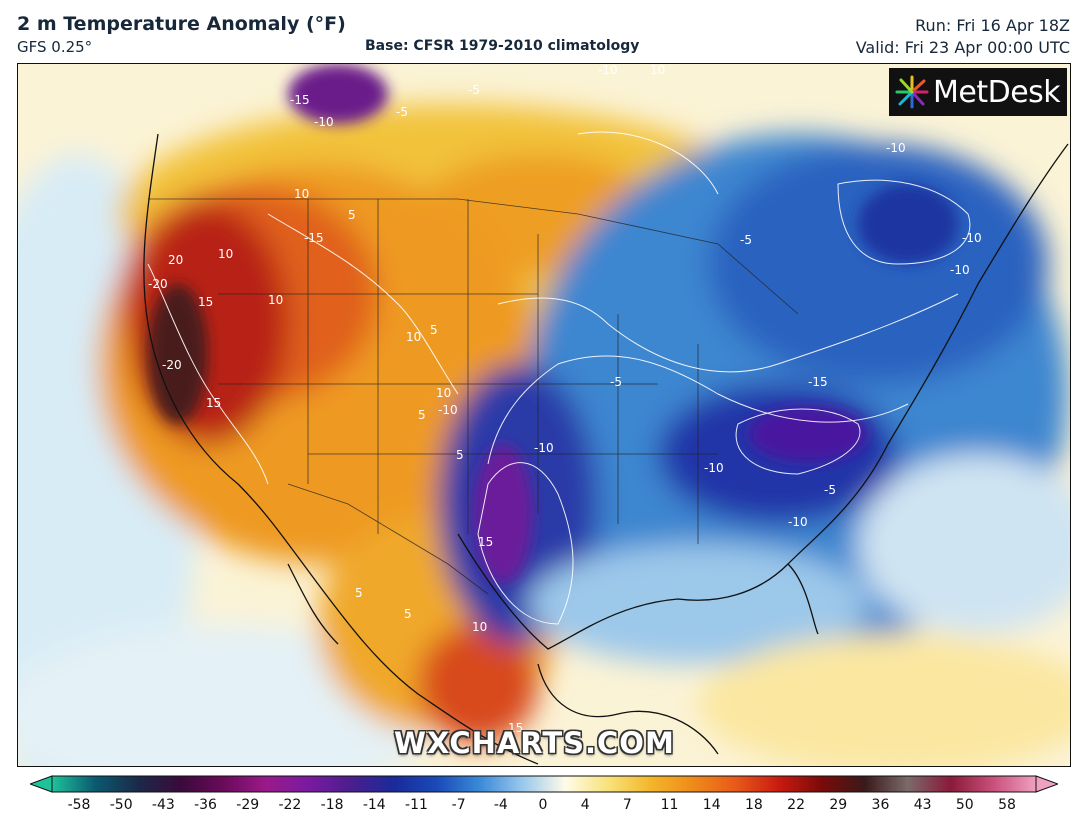 This screenshot has height=833, width=1088. I want to click on colorbar, so click(544, 784).